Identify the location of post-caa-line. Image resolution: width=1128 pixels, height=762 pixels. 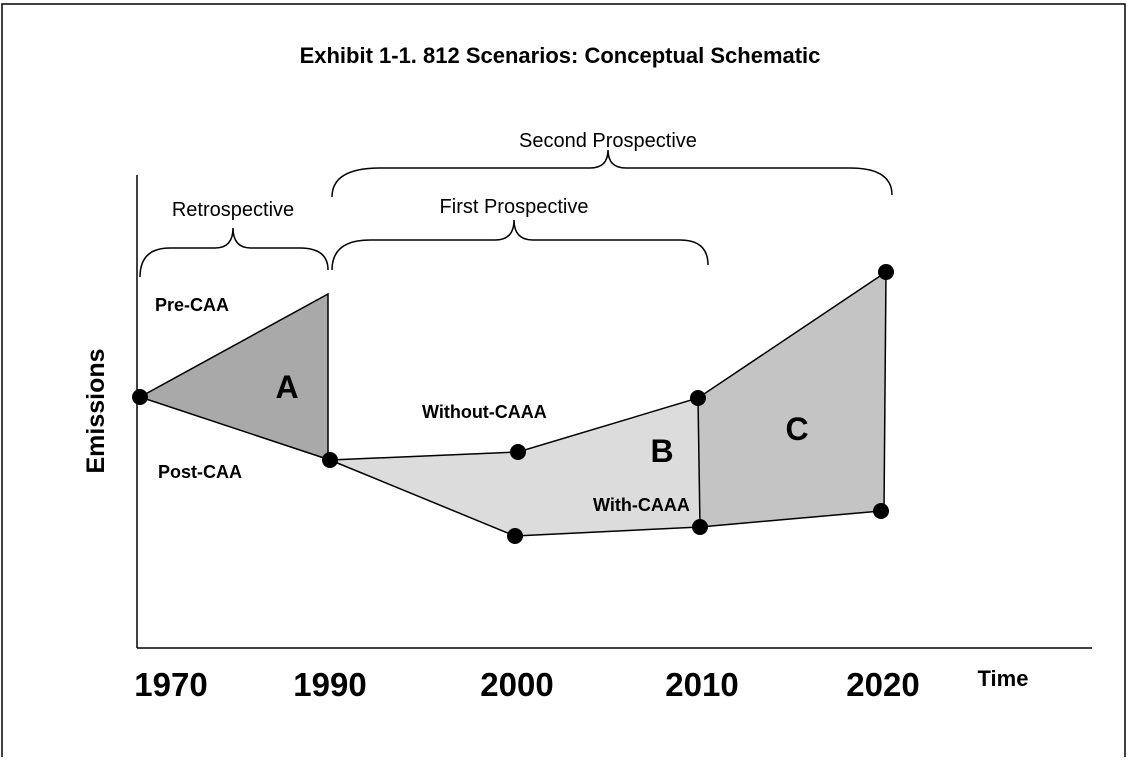
(235, 428).